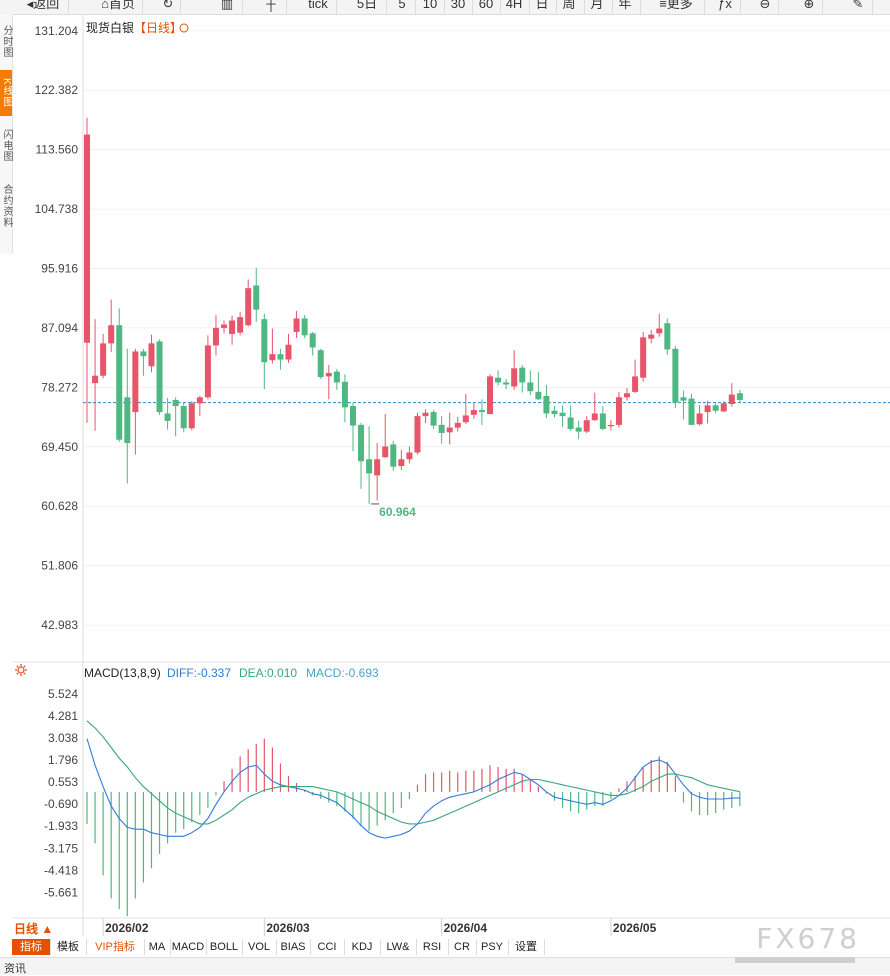 Image resolution: width=890 pixels, height=976 pixels. Describe the element at coordinates (625, 7) in the screenshot. I see `toolbar-button-15: 年` at that location.